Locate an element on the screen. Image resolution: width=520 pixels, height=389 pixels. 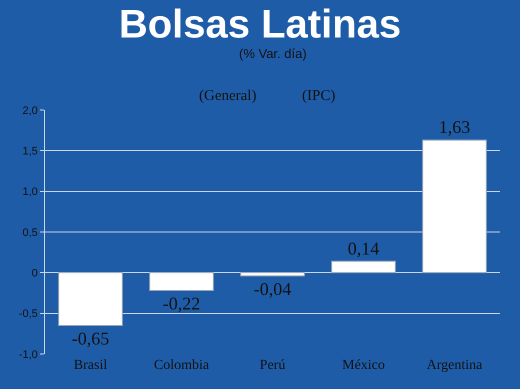
data-label: 1,63 is located at coordinates (454, 127).